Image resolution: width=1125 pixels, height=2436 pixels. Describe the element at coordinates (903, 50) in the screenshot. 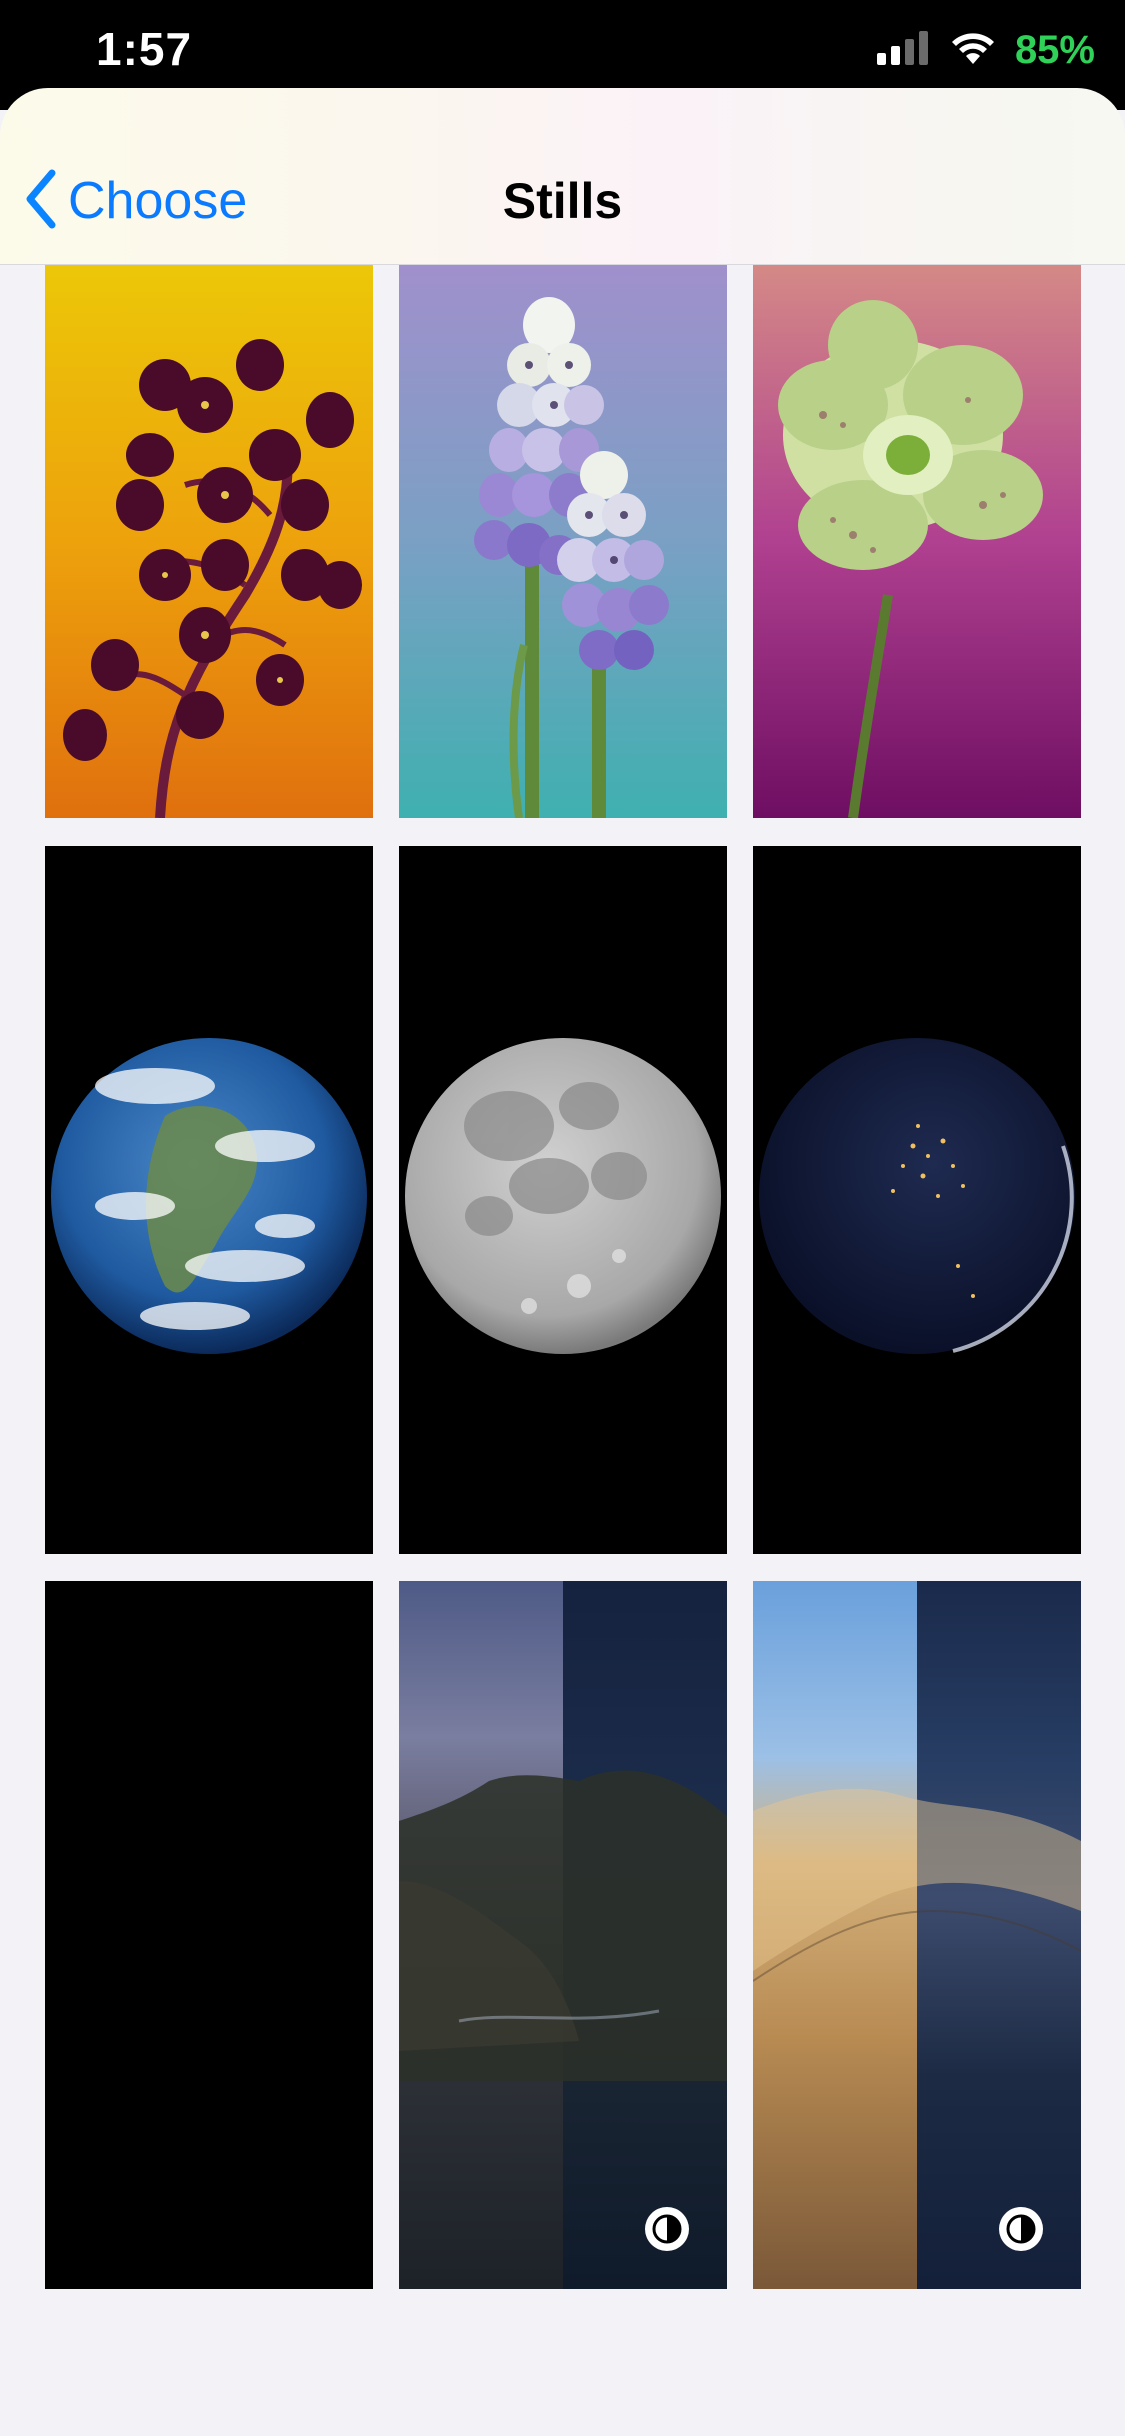

I see `cellular-signal-icon` at that location.